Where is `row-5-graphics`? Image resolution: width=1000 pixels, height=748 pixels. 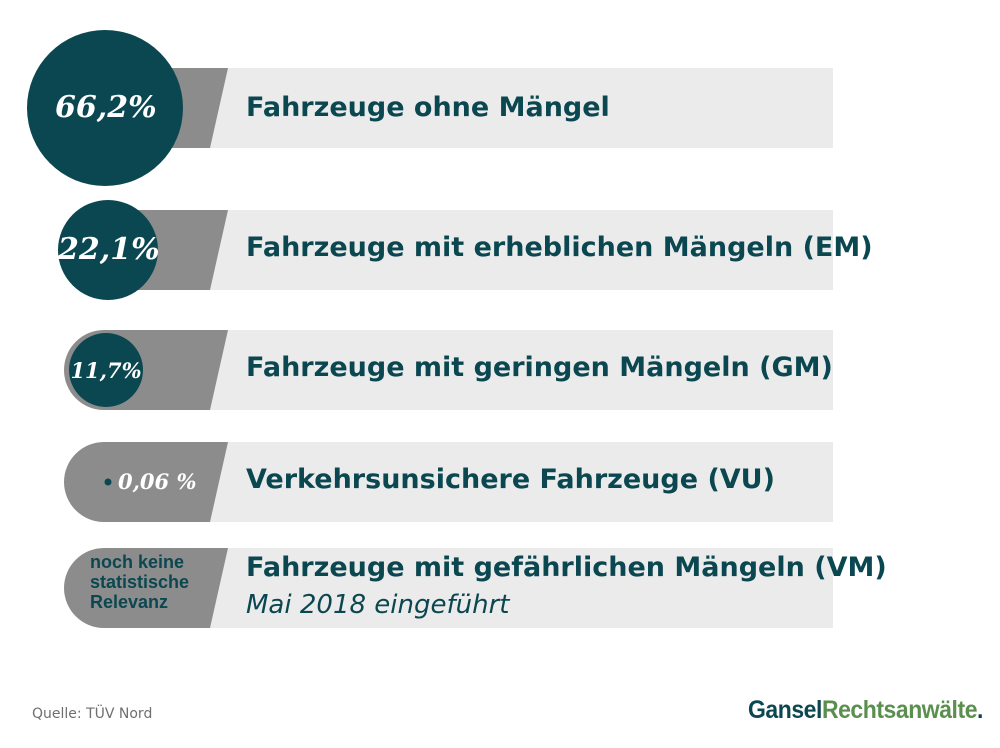 row-5-graphics is located at coordinates (448, 588).